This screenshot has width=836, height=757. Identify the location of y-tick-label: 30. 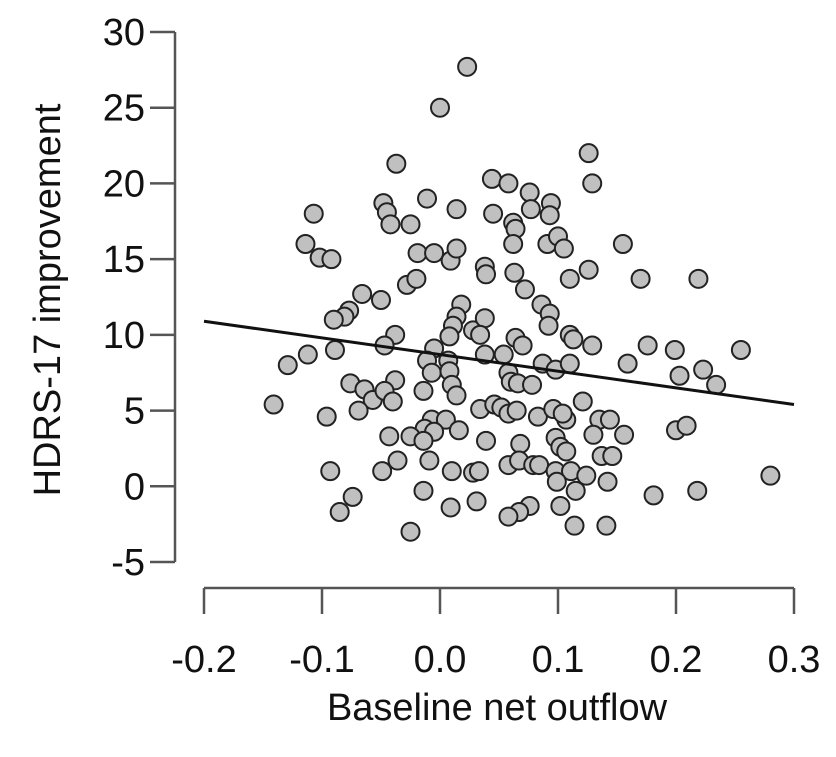
(124, 33).